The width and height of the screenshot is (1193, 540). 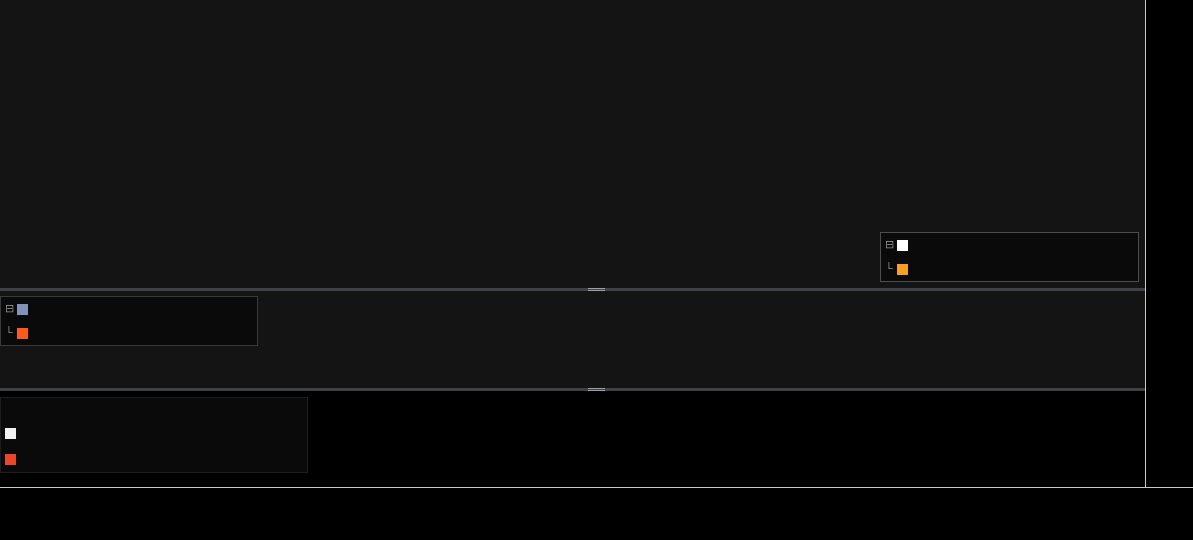 What do you see at coordinates (129, 333) in the screenshot?
I see `legend-row-average-at-time: └` at bounding box center [129, 333].